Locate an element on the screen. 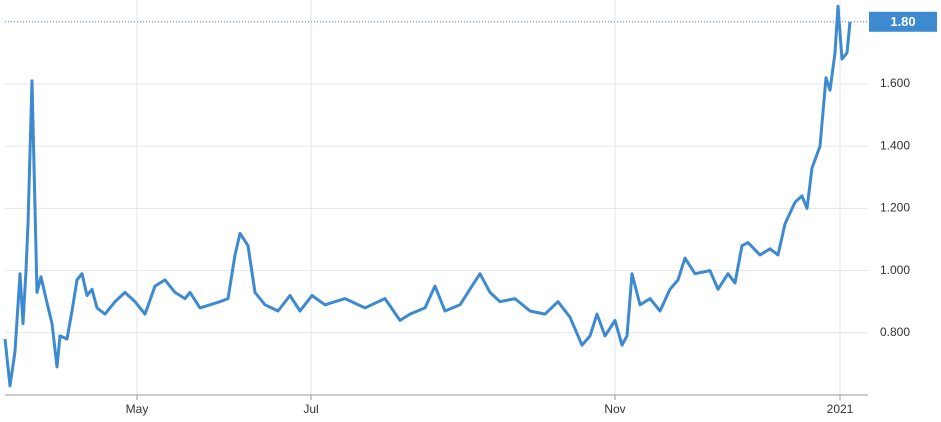 This screenshot has height=422, width=941. x-tick-label: 2021 is located at coordinates (840, 409).